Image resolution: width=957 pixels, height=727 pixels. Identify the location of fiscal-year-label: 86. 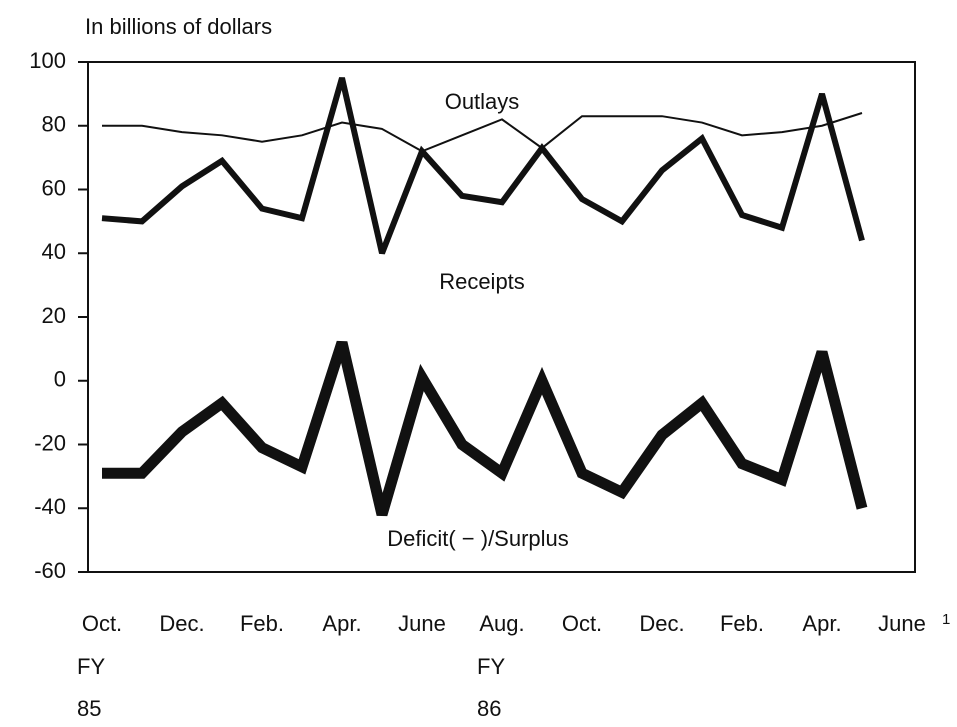
(489, 708).